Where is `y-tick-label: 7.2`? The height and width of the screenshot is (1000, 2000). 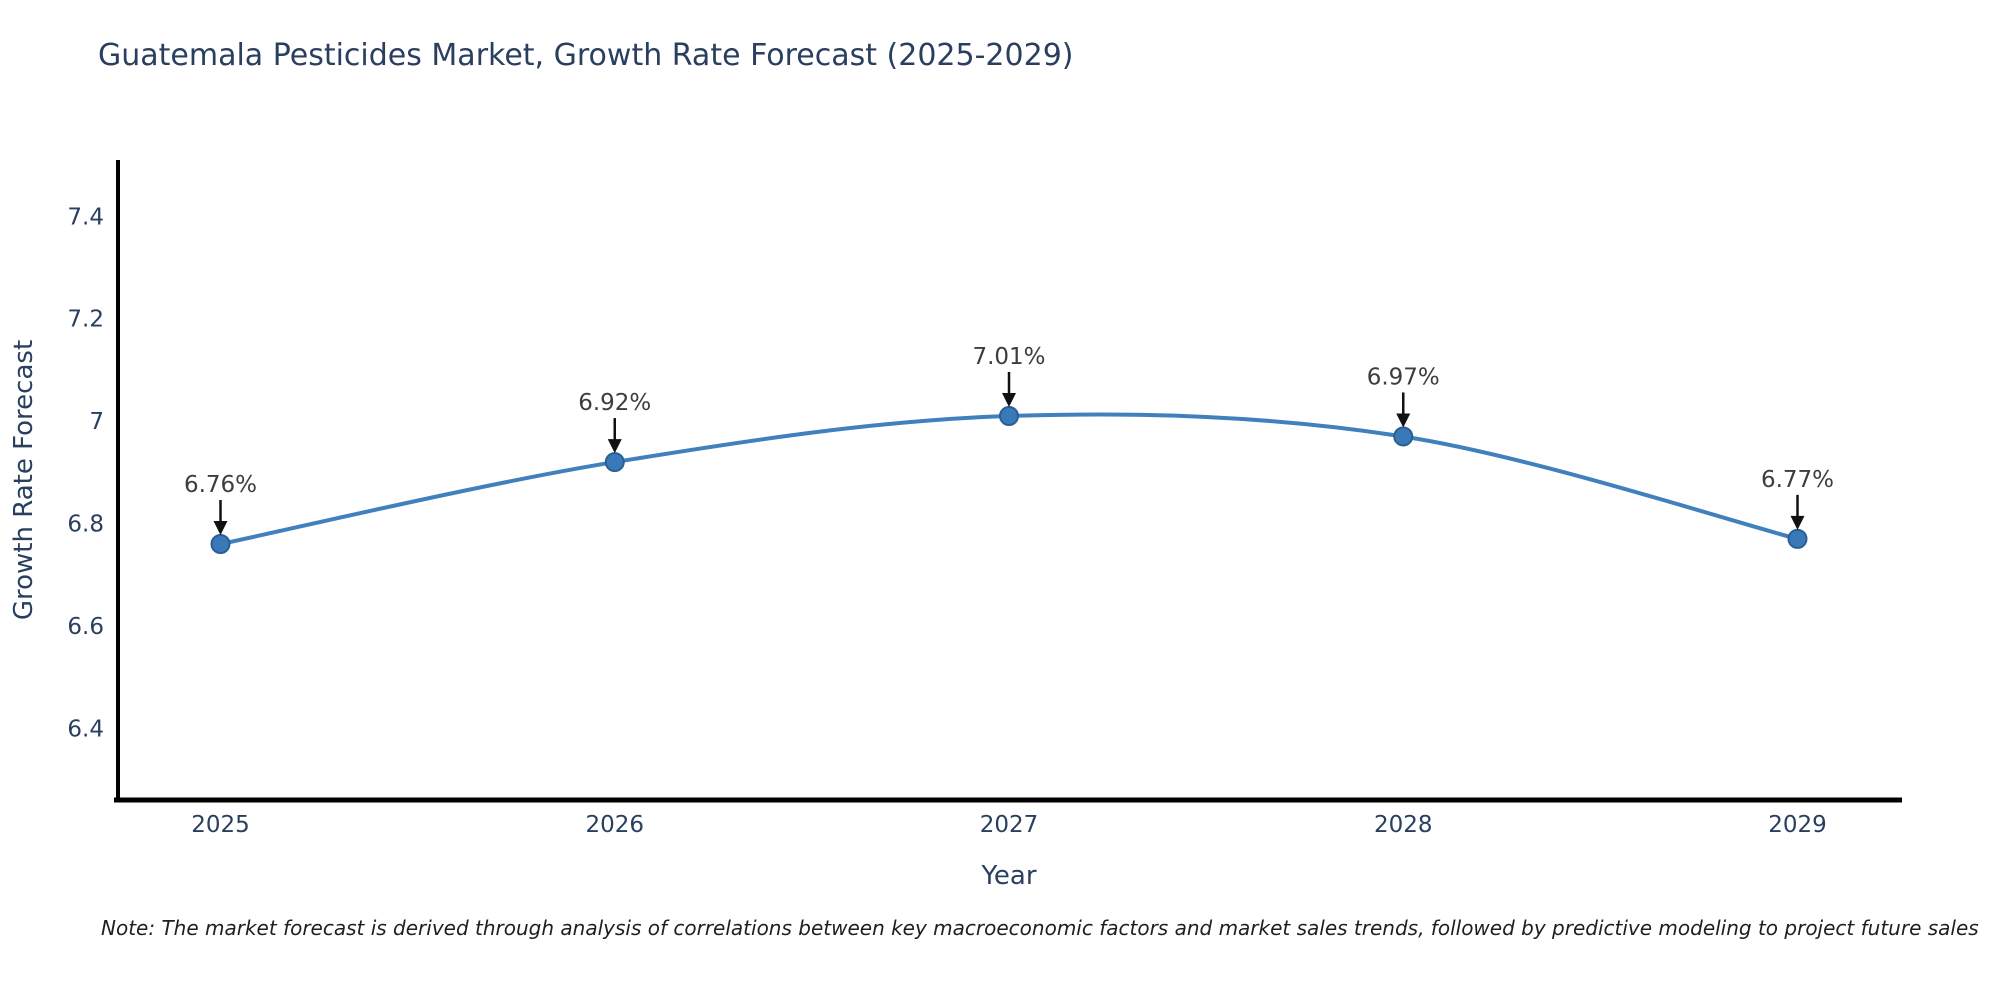
y-tick-label: 7.2 is located at coordinates (85, 320).